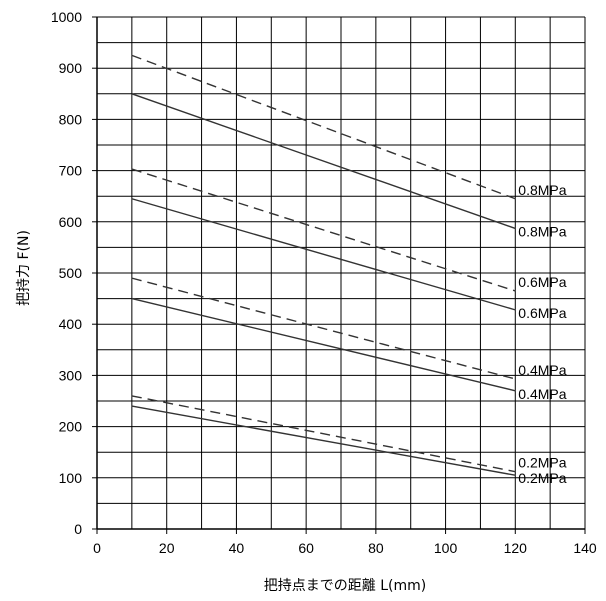 The image size is (606, 601). What do you see at coordinates (66, 17) in the screenshot?
I see `y-tick-label: 1000` at bounding box center [66, 17].